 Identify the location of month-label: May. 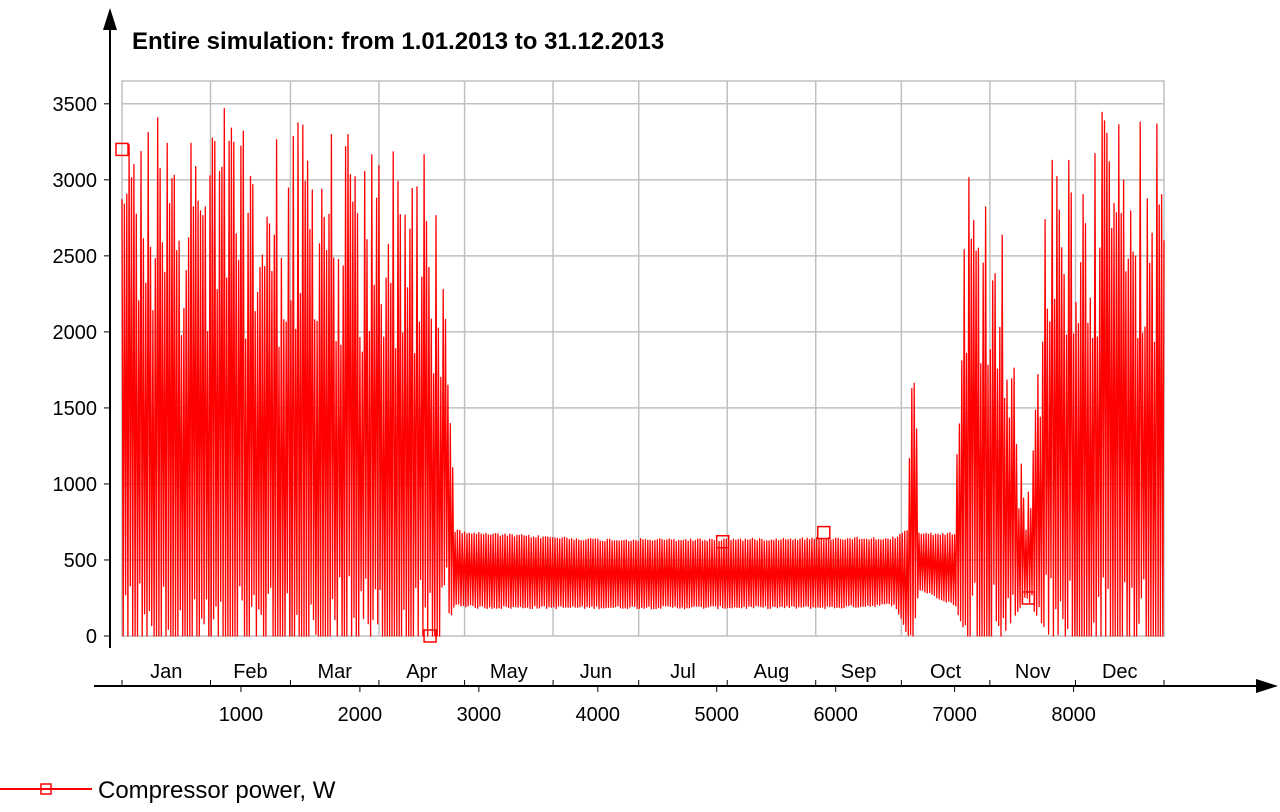
(509, 672).